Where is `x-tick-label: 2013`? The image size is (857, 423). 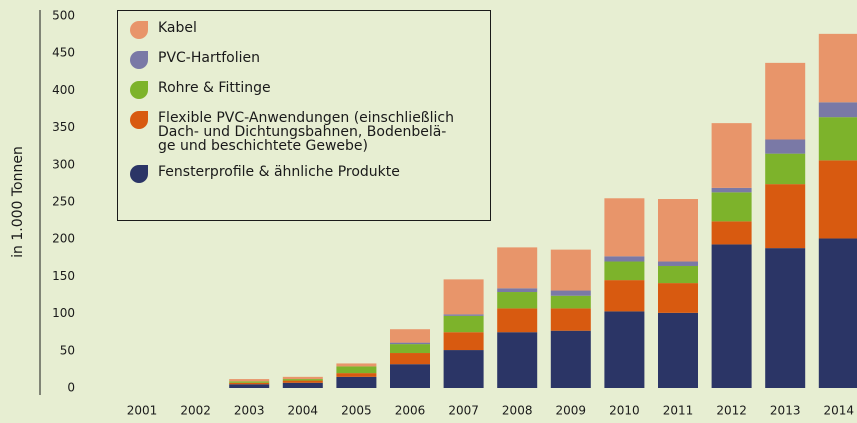 x-tick-label: 2013 is located at coordinates (785, 411).